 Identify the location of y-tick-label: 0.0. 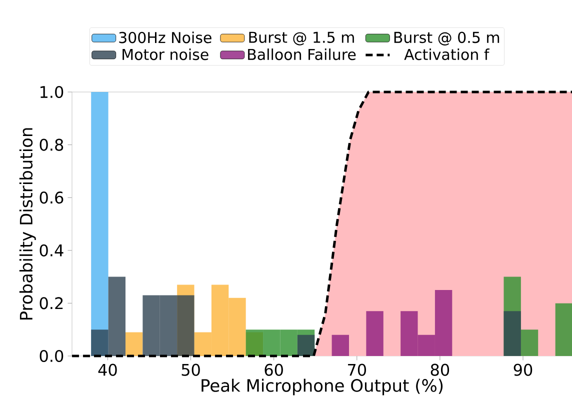
(52, 356).